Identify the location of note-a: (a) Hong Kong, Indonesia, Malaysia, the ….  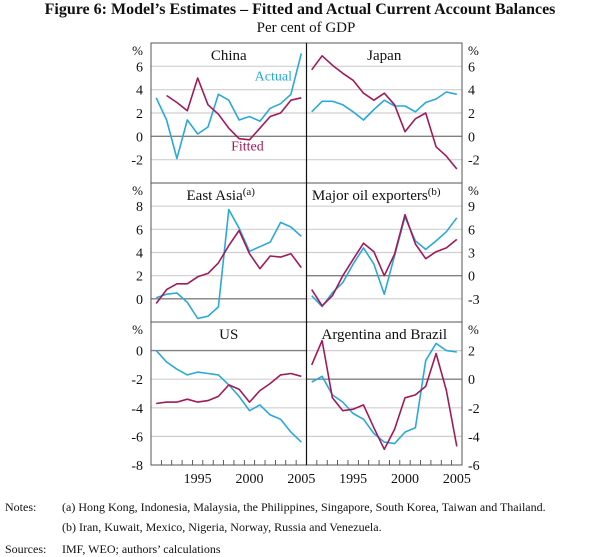
(304, 507).